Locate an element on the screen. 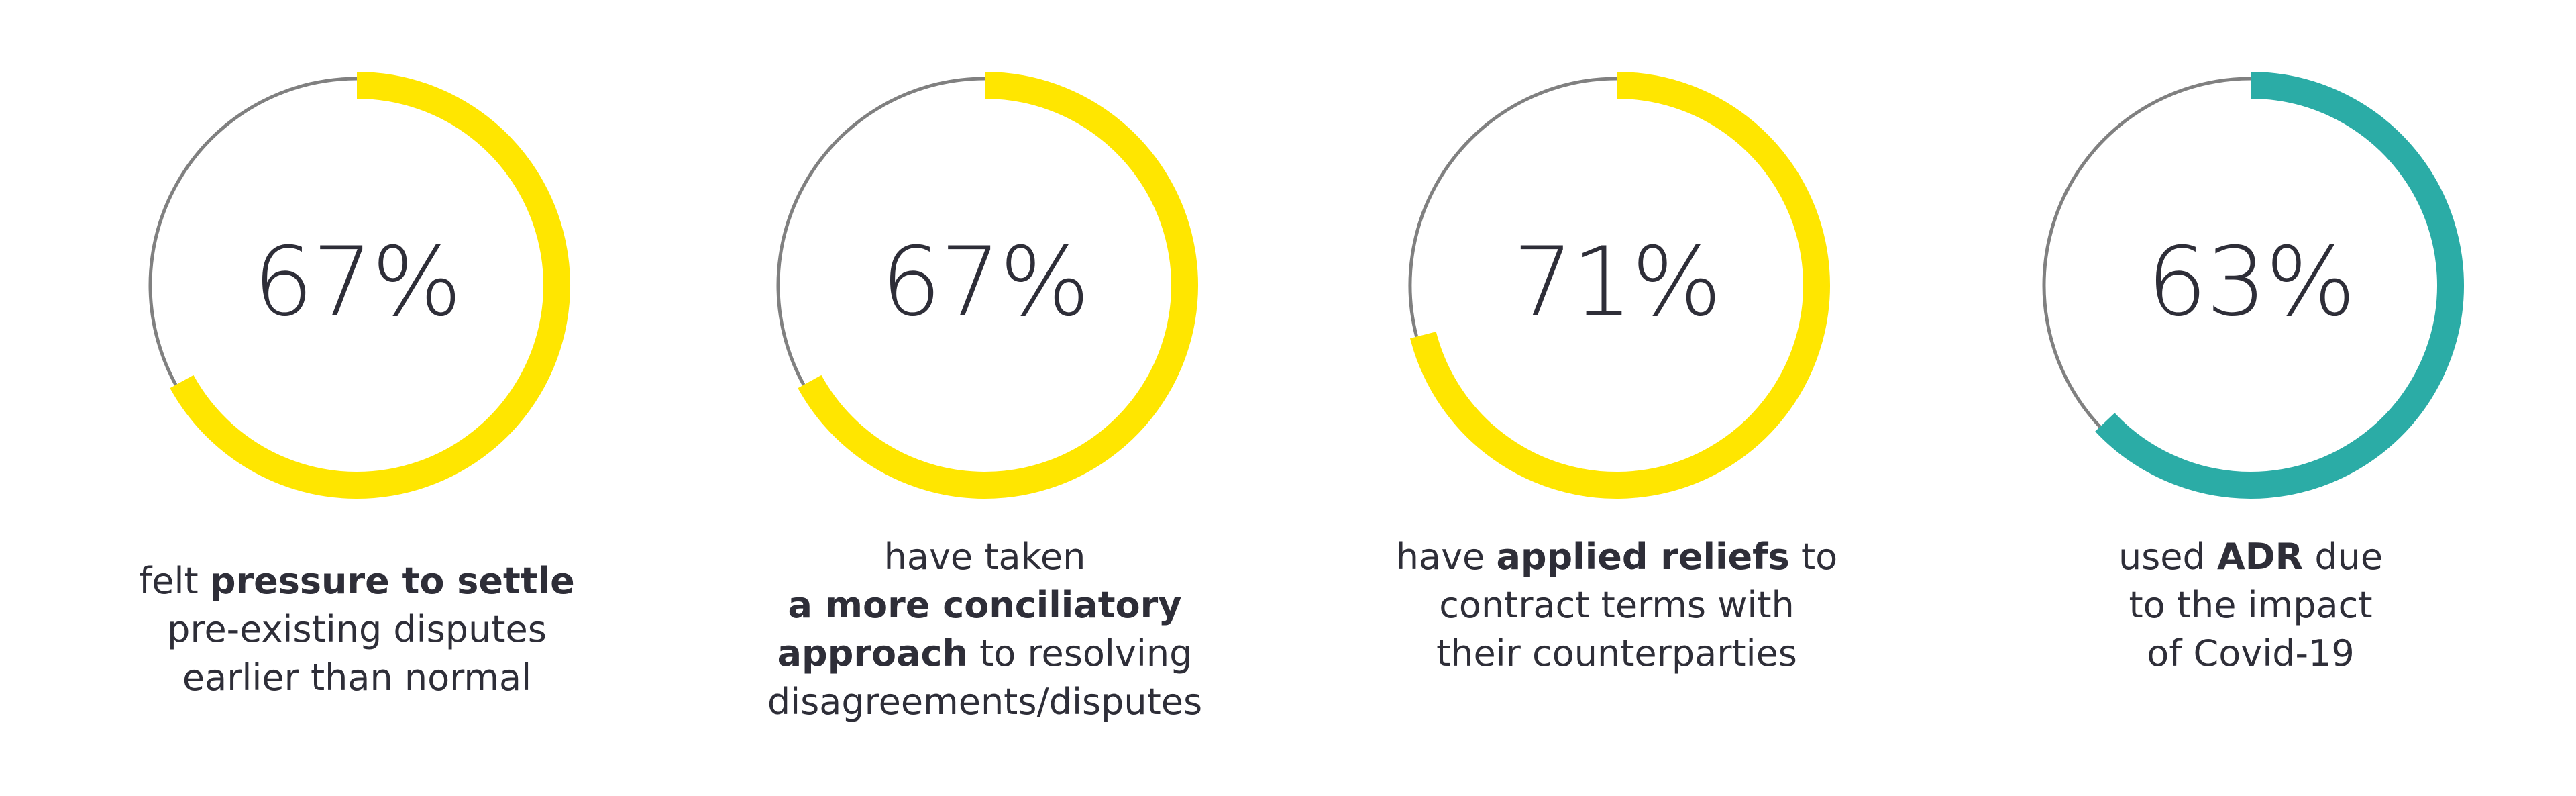 The height and width of the screenshot is (796, 2576). caption-emphasis: a more conciliatory is located at coordinates (985, 605).